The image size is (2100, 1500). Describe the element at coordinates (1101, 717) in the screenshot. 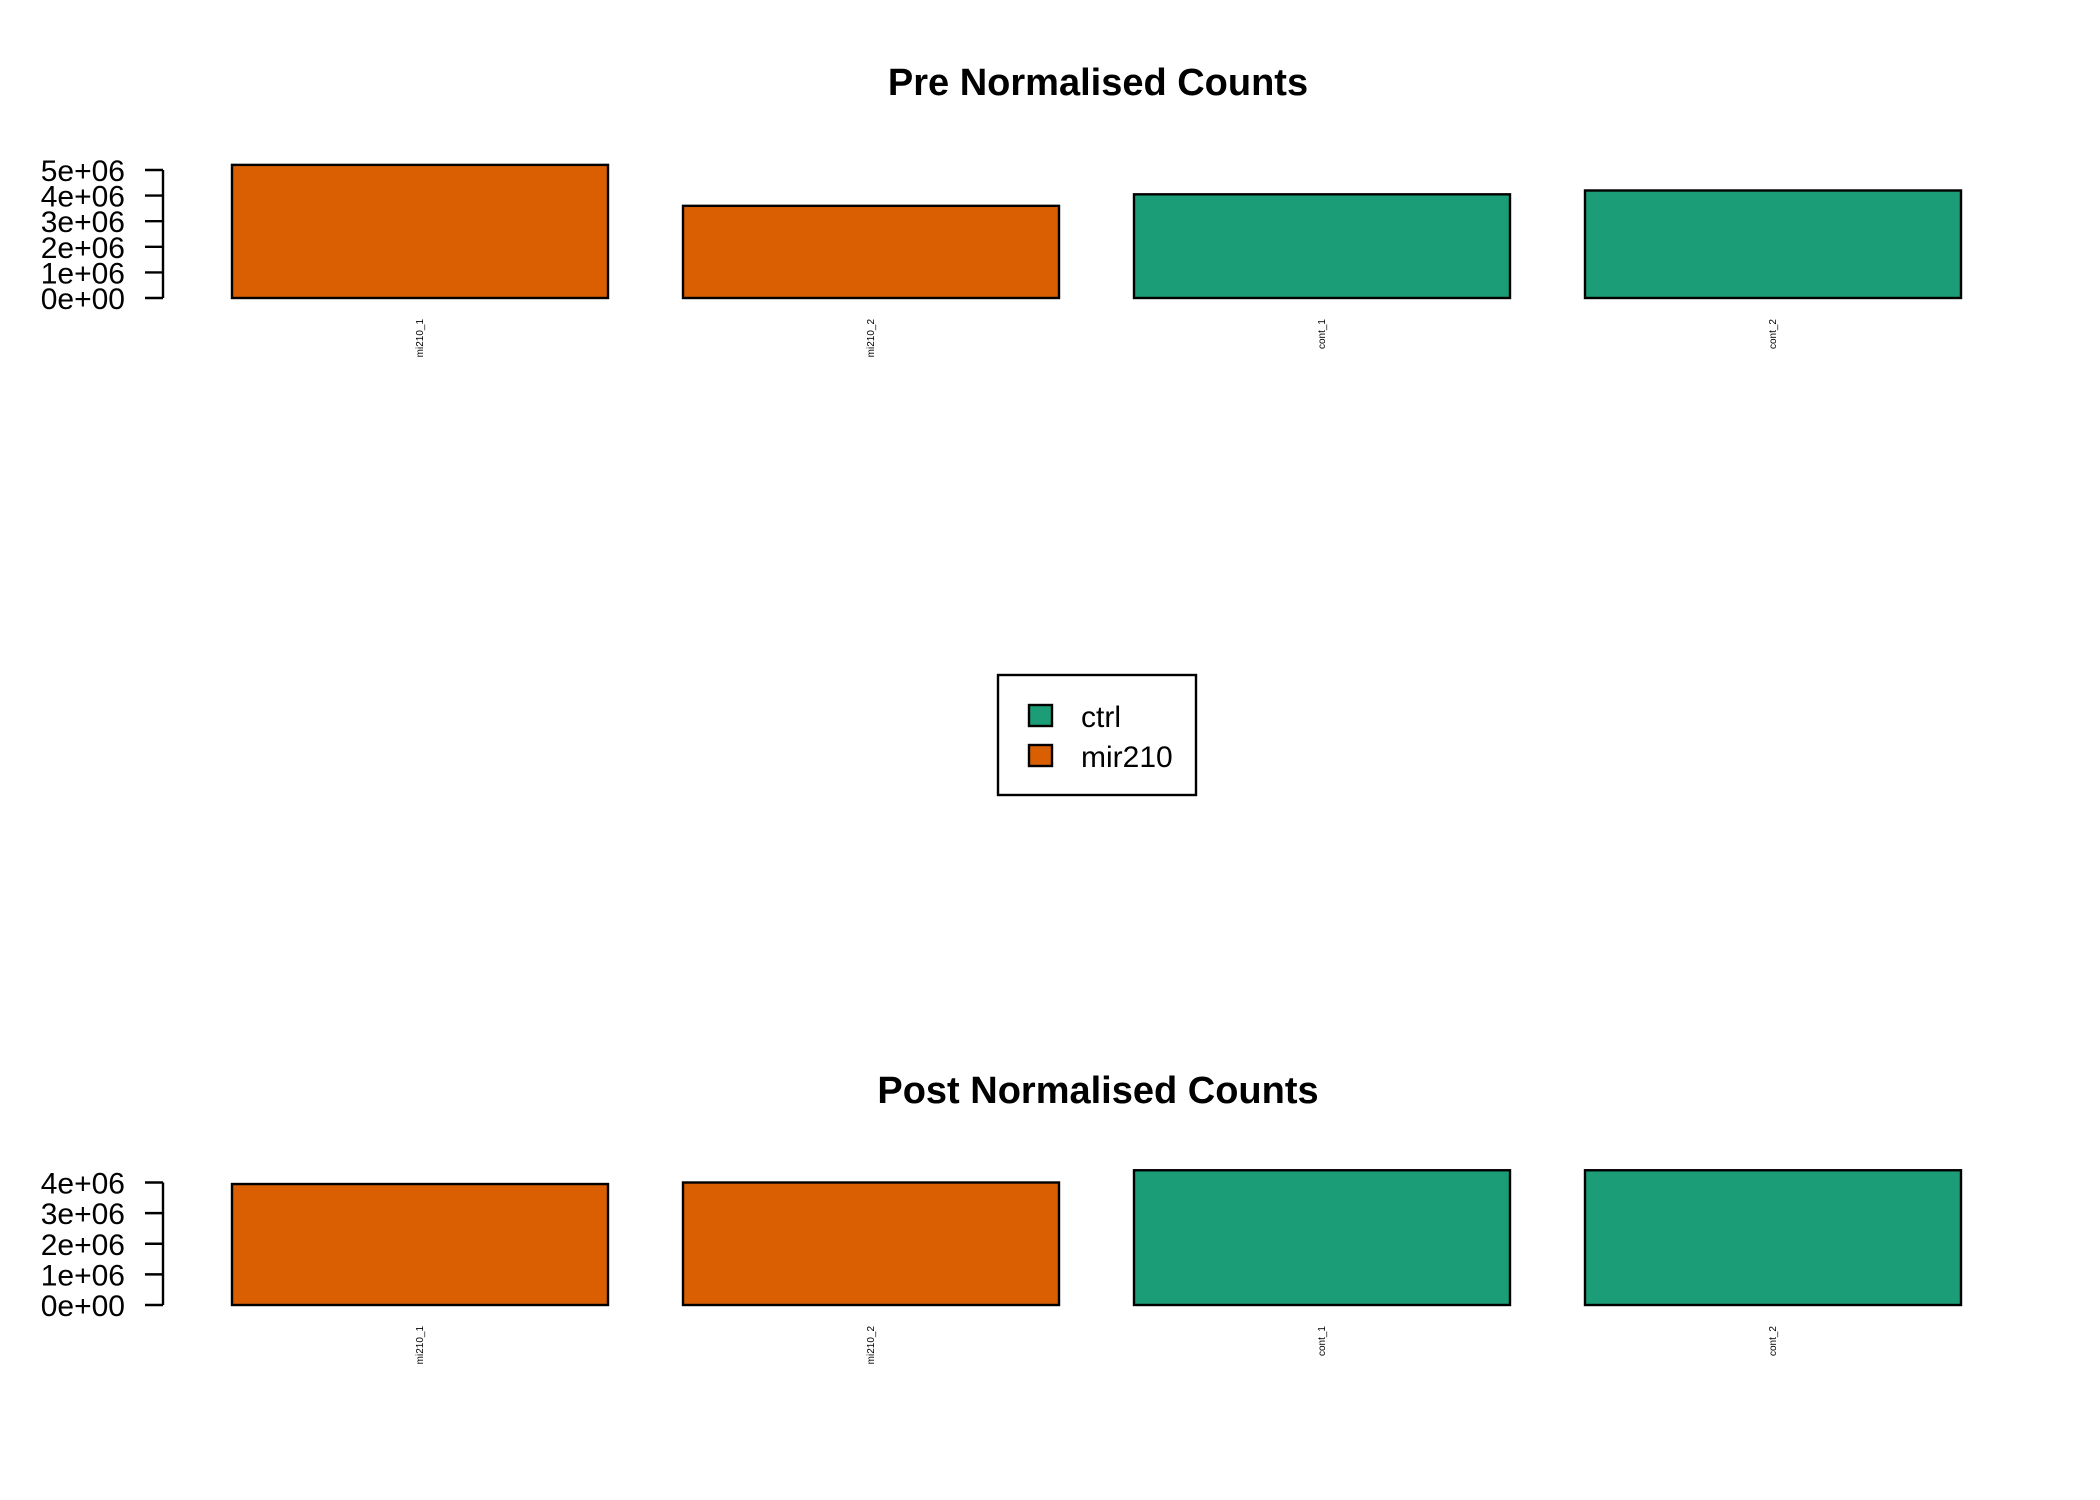

I see `legend-label-ctrl: ctrl` at that location.